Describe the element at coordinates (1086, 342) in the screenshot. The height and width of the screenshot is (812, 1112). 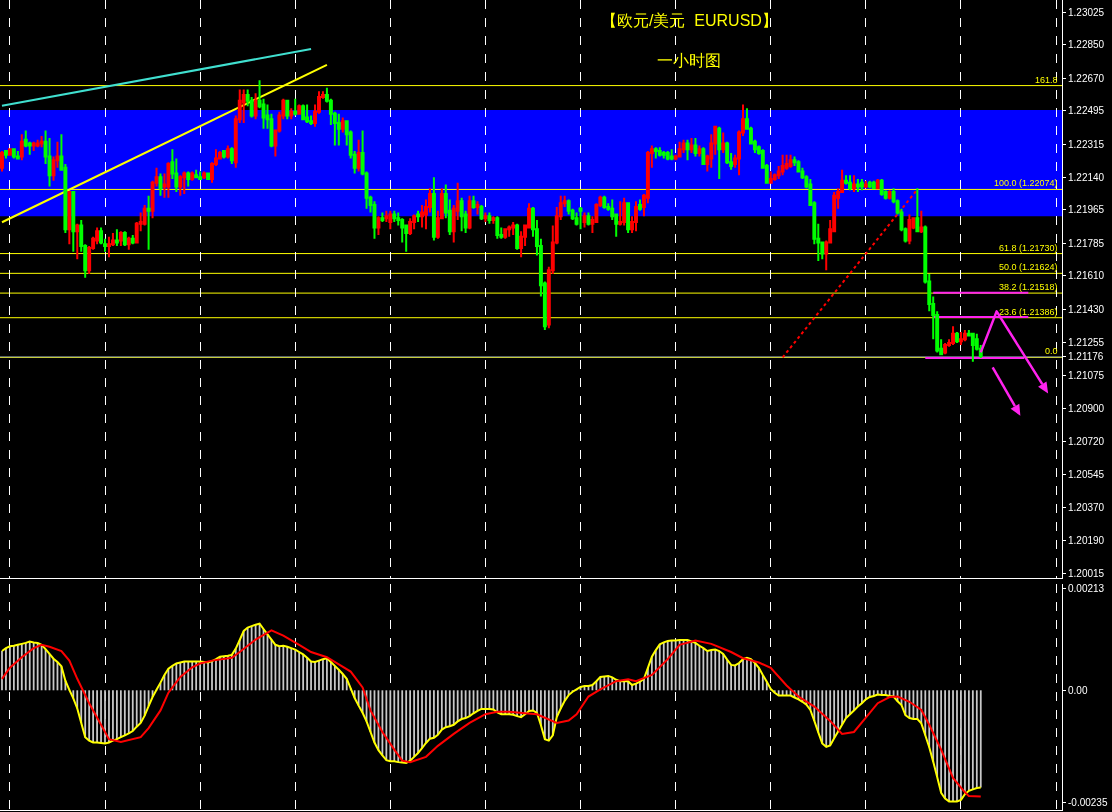
I see `y-tick-label: 1.21255` at that location.